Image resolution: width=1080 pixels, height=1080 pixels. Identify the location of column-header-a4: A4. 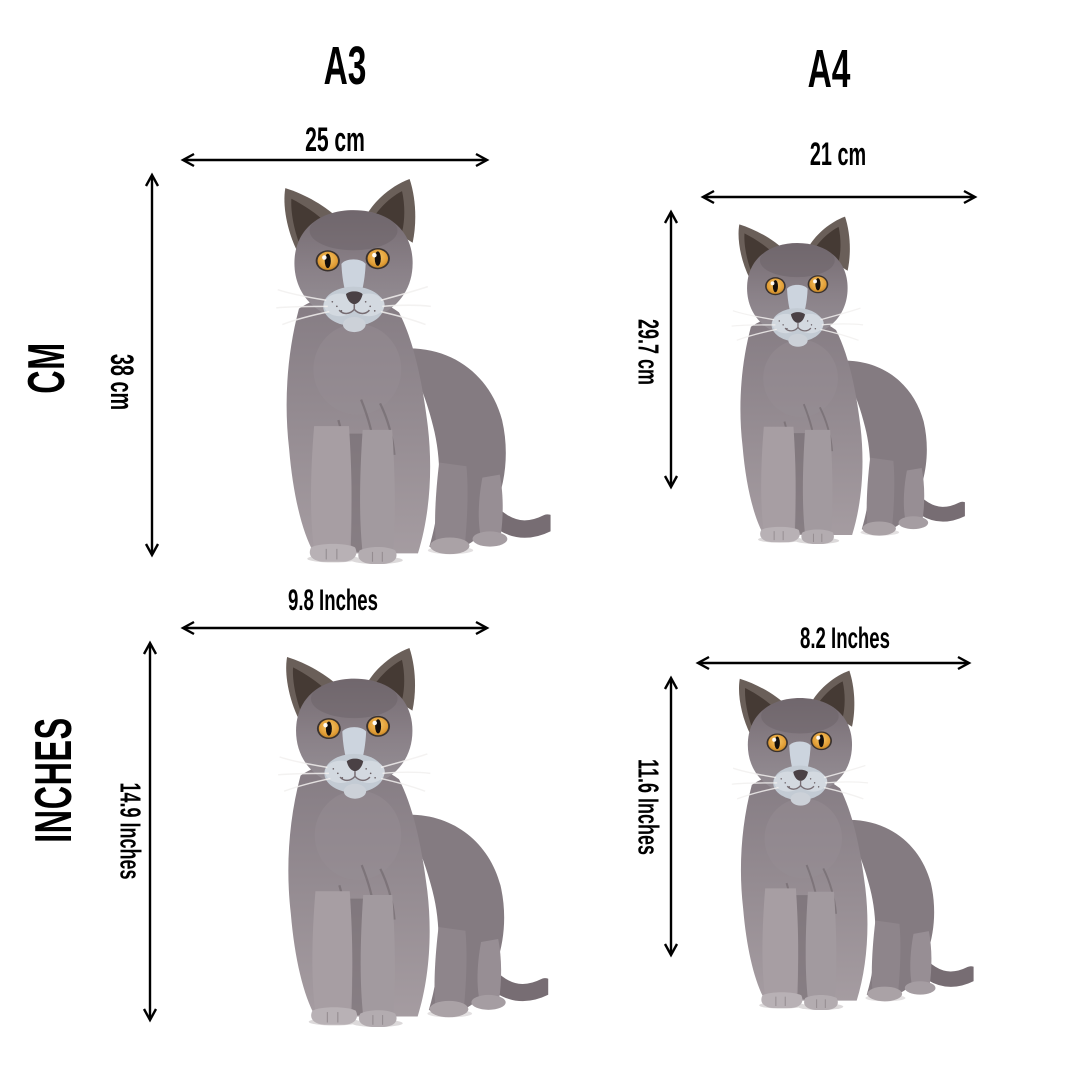
(829, 69).